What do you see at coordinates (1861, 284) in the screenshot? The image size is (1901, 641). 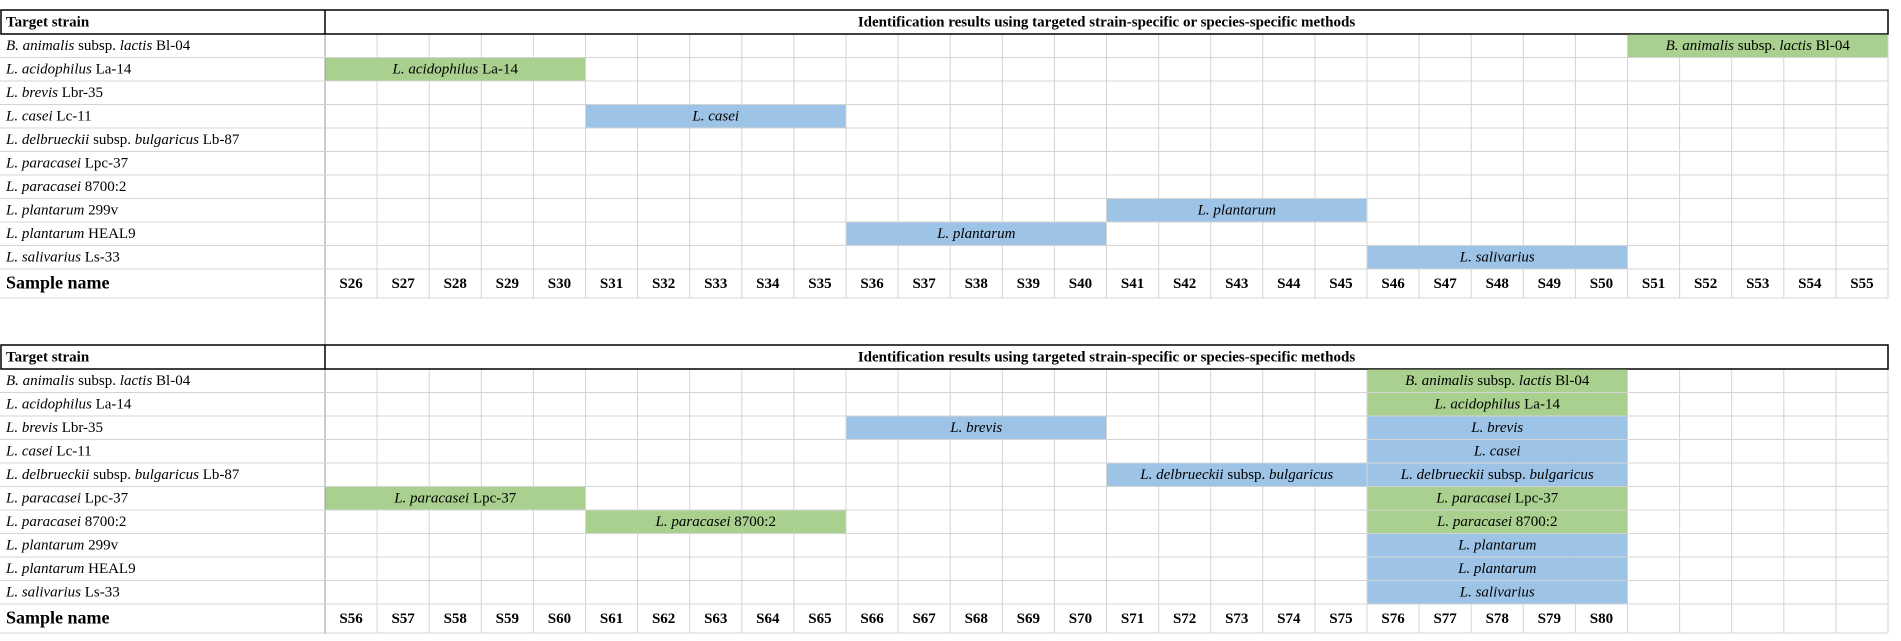 I see `sample-name: S55` at bounding box center [1861, 284].